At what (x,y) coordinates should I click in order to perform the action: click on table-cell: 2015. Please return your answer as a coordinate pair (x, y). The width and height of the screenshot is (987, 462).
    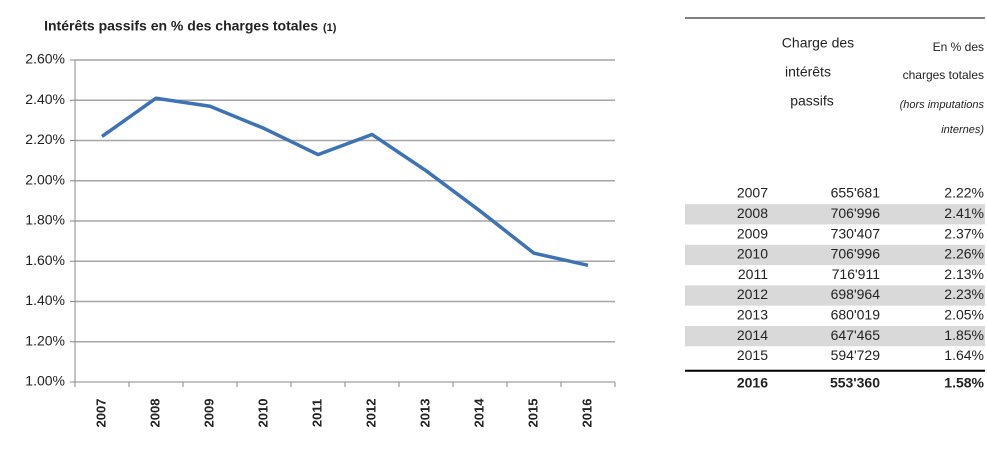
    Looking at the image, I should click on (752, 355).